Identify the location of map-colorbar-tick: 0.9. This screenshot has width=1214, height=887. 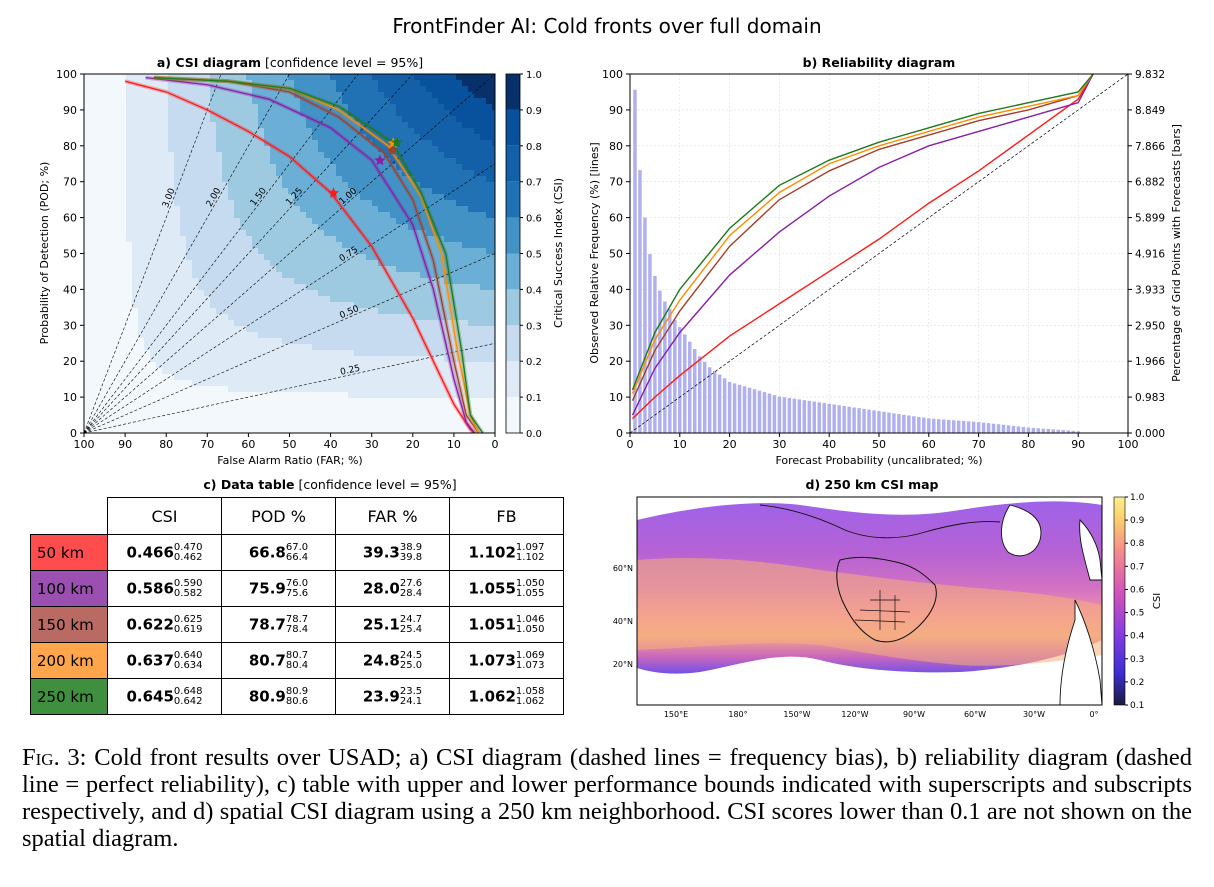
(1137, 521).